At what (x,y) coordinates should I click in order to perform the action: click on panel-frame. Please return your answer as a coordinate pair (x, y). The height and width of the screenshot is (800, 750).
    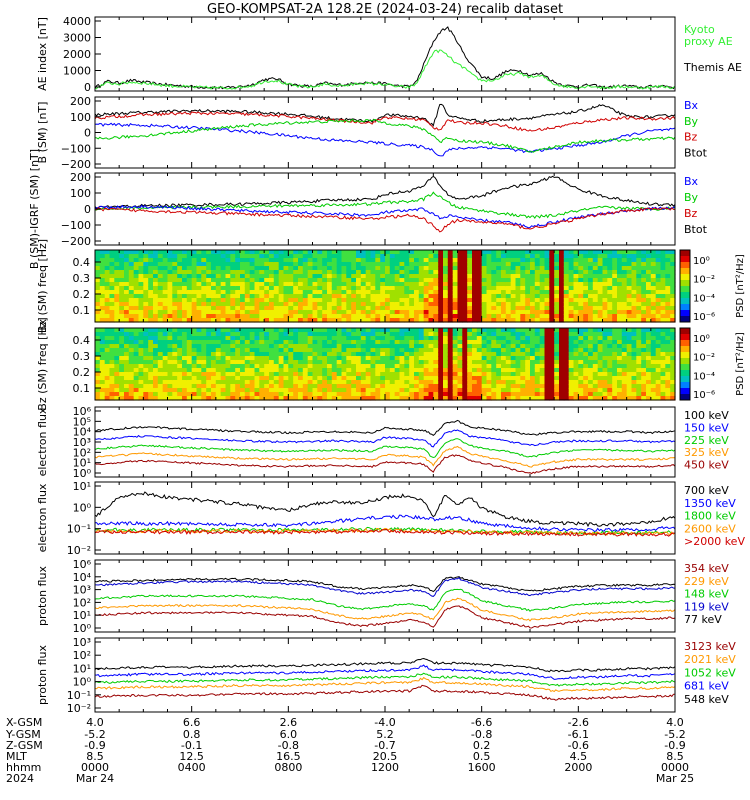
    Looking at the image, I should click on (385, 675).